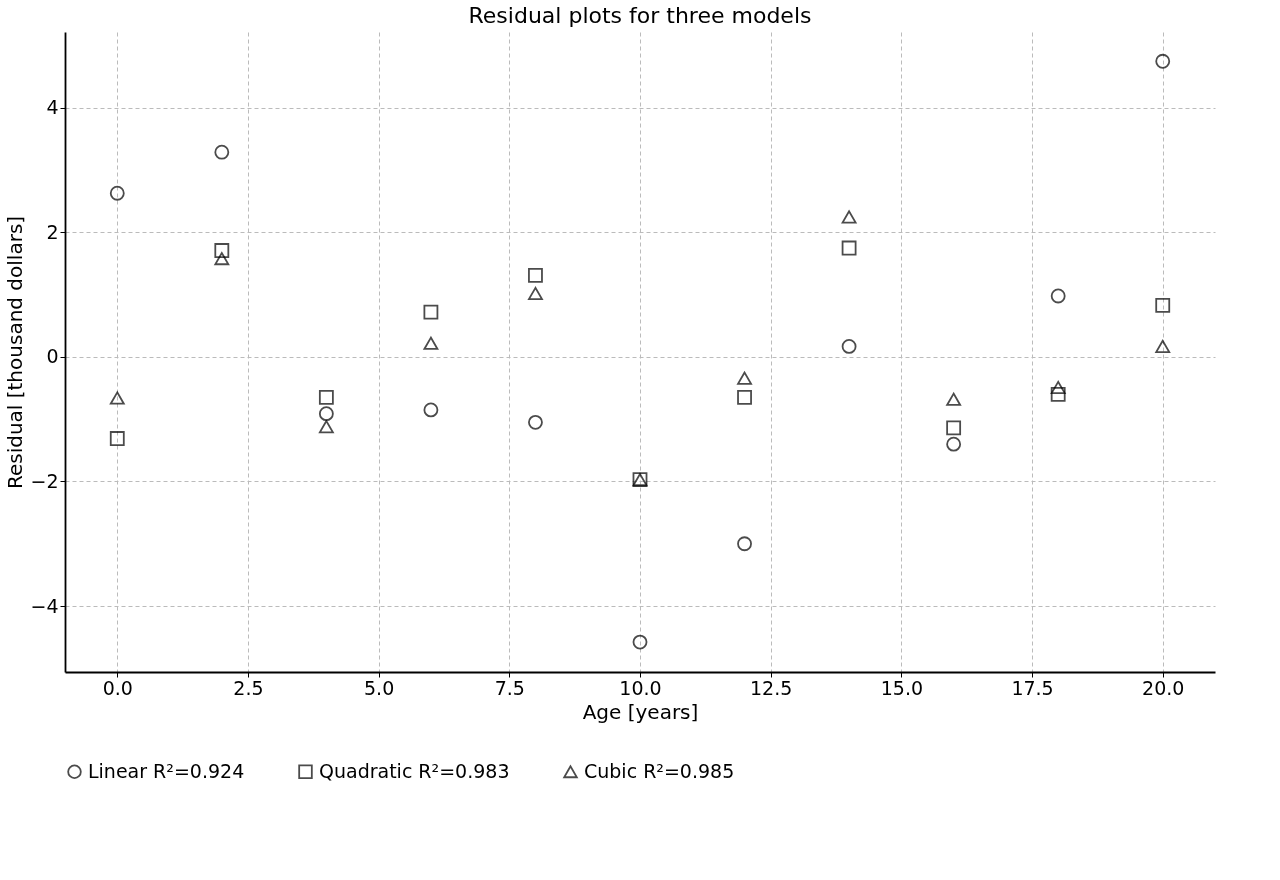  Describe the element at coordinates (44, 605) in the screenshot. I see `y-tick-label: −4` at that location.